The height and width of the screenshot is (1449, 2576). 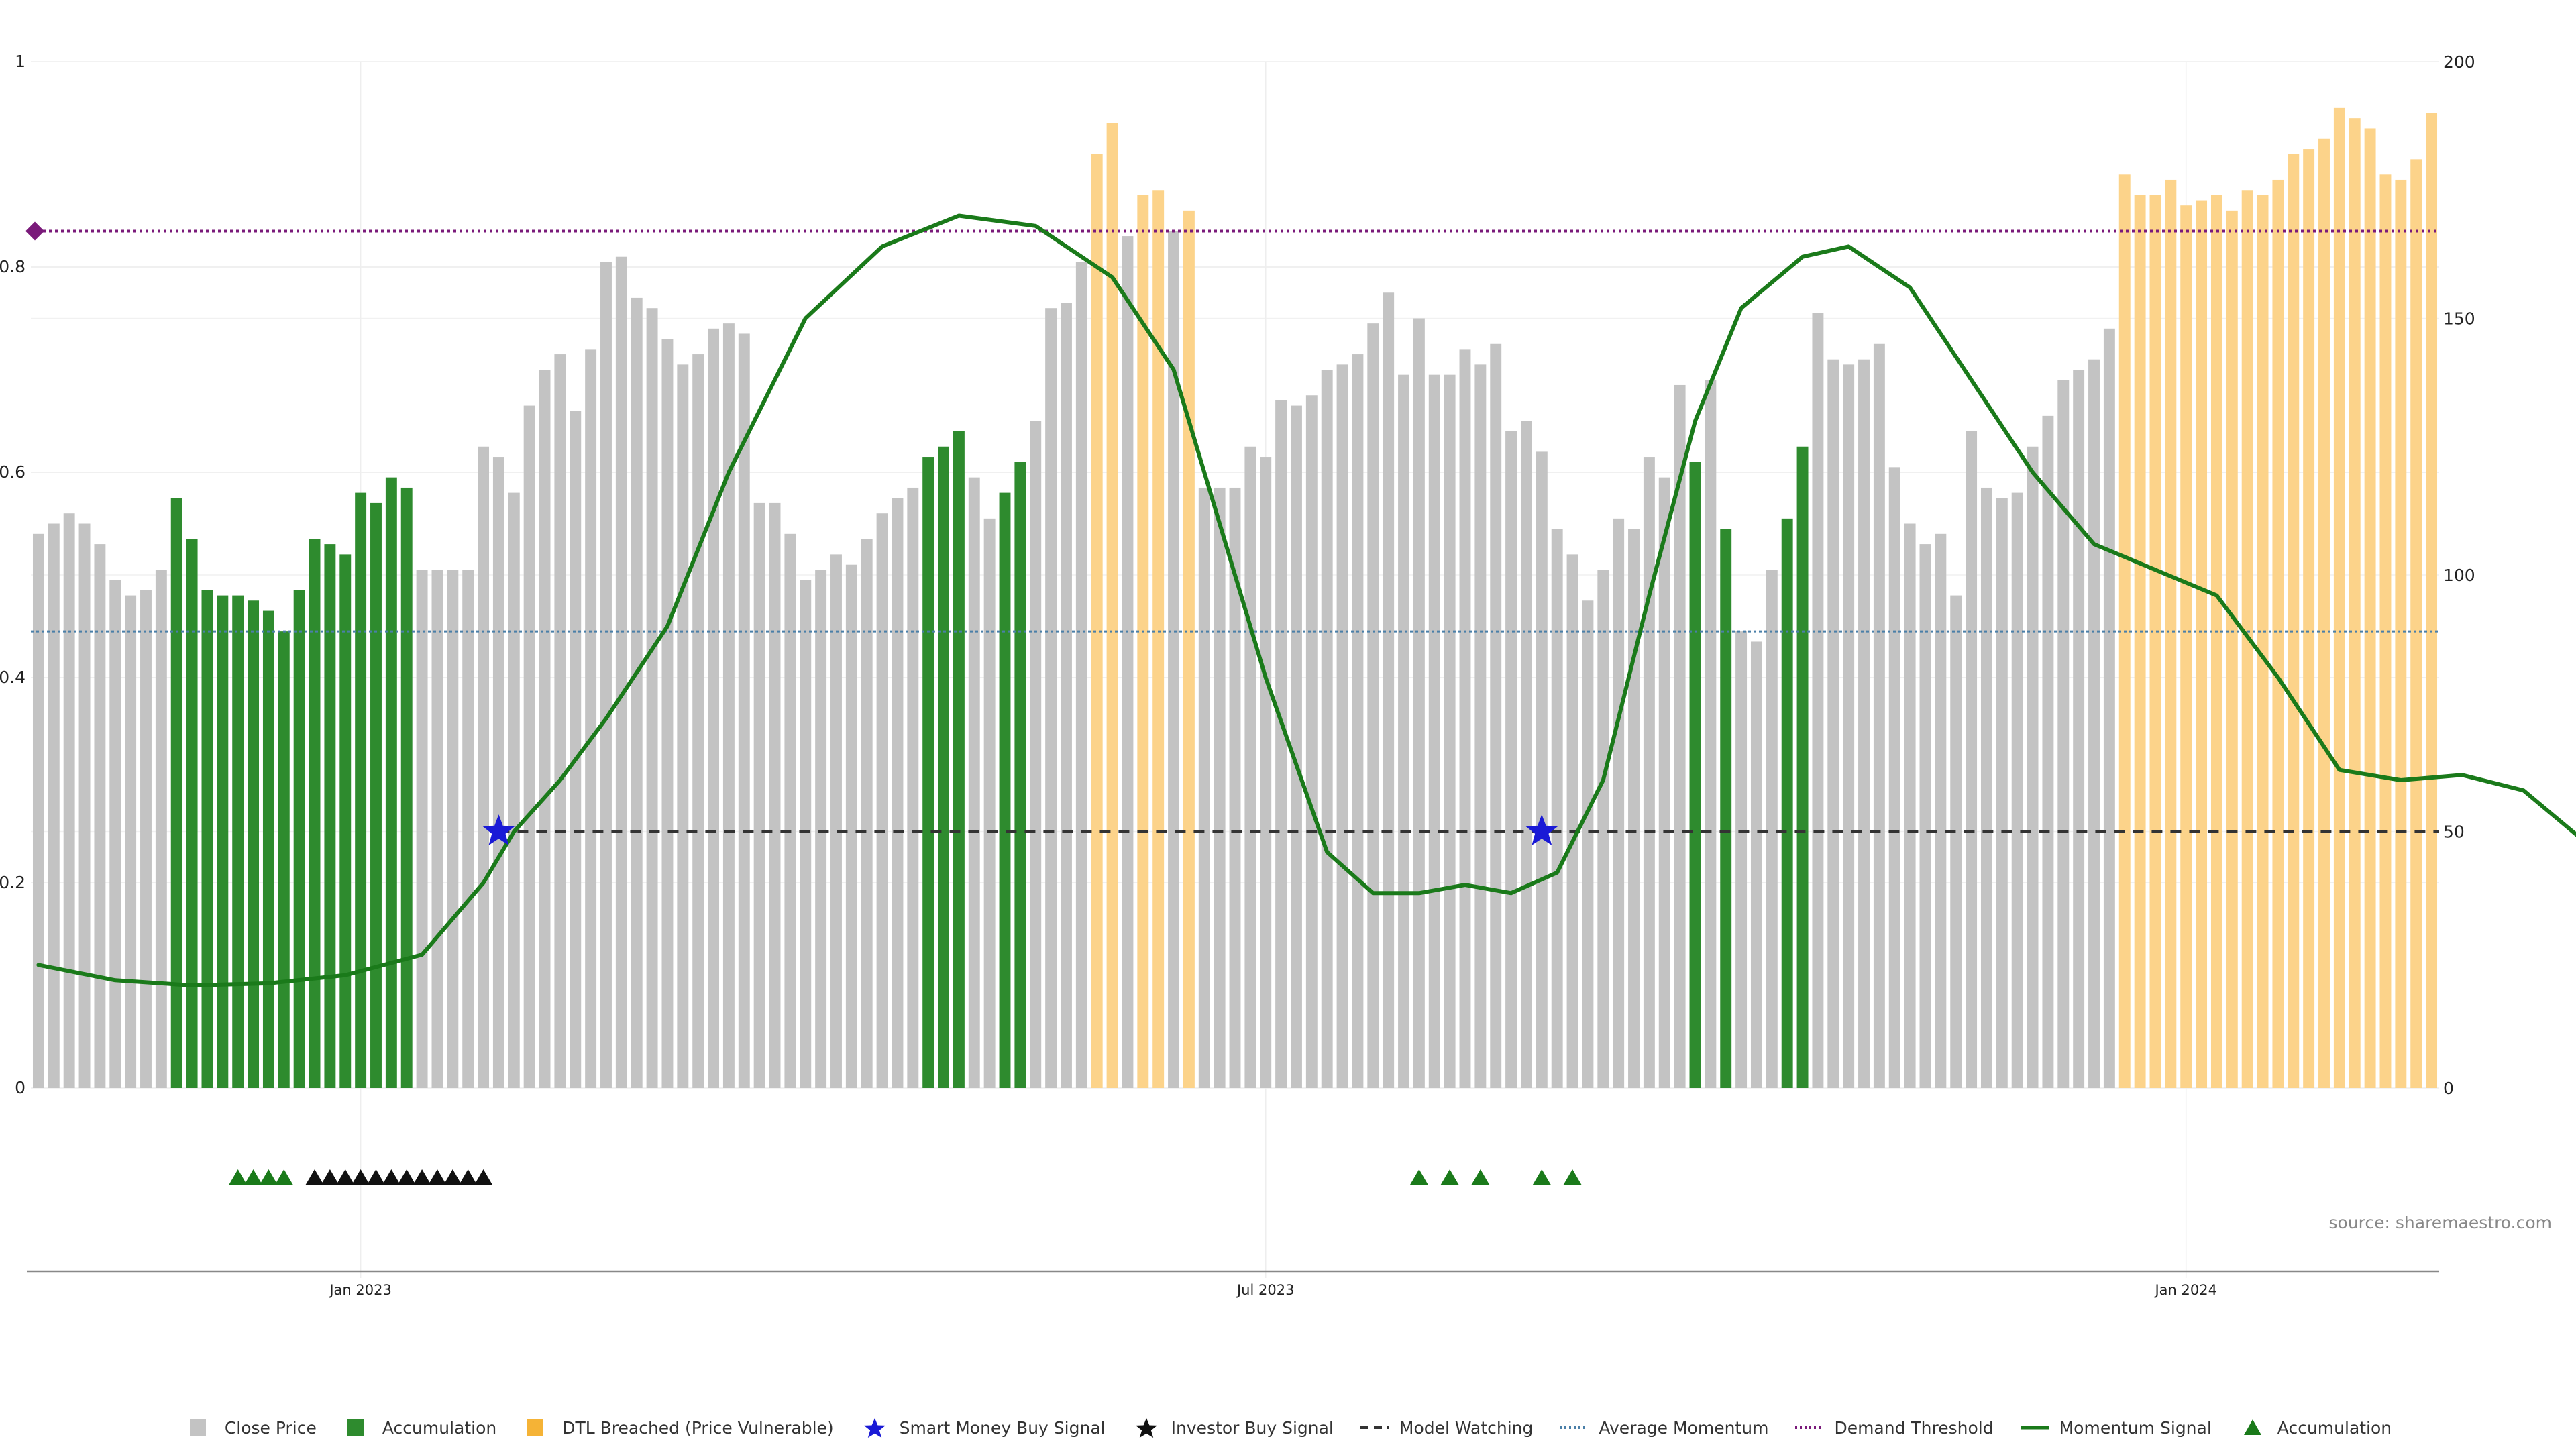 I want to click on legend-square-accumulation-icon, so click(x=355, y=1427).